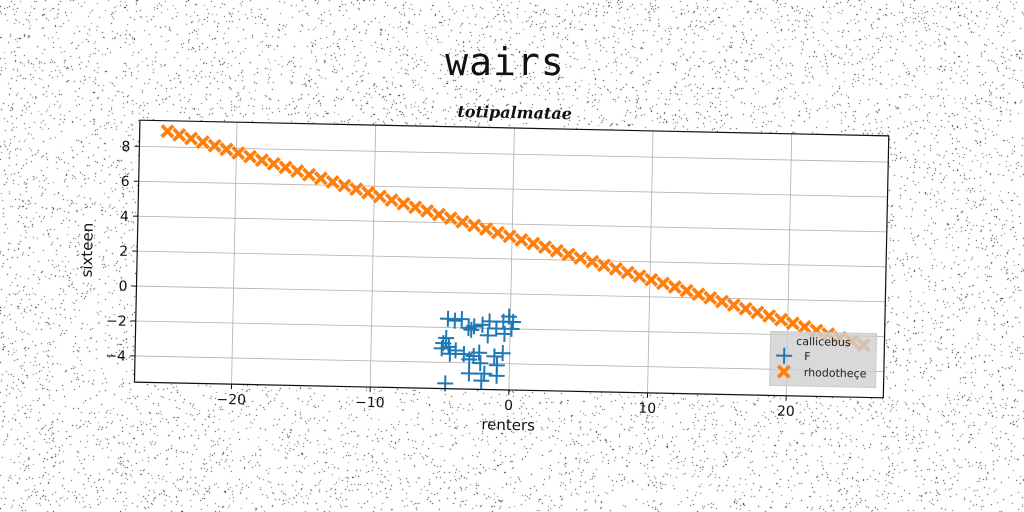 Image resolution: width=1024 pixels, height=512 pixels. What do you see at coordinates (115, 356) in the screenshot?
I see `y-tick-label: −4` at bounding box center [115, 356].